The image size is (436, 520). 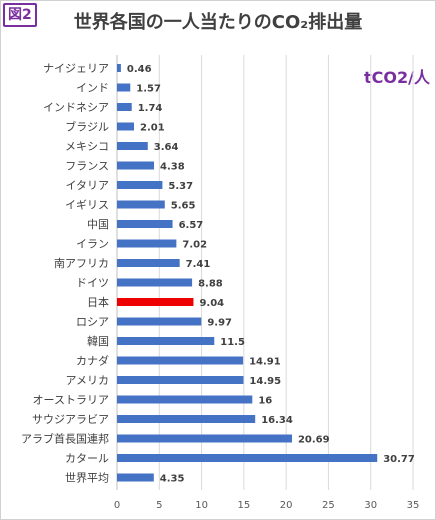 I want to click on data-label: 30.77, so click(x=399, y=459).